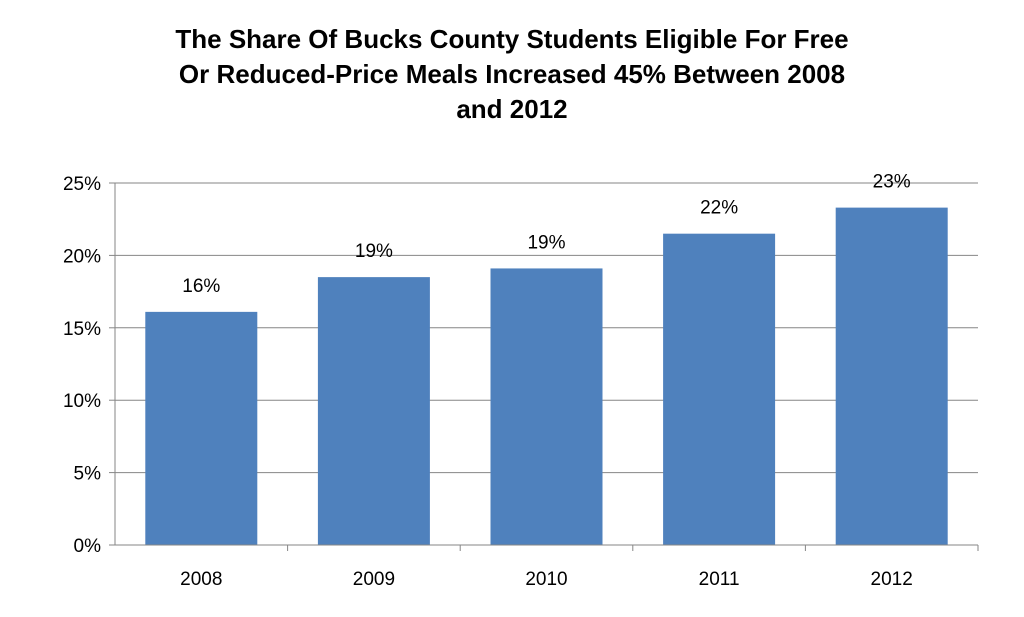 The width and height of the screenshot is (1024, 617). Describe the element at coordinates (201, 428) in the screenshot. I see `bar-2008` at that location.